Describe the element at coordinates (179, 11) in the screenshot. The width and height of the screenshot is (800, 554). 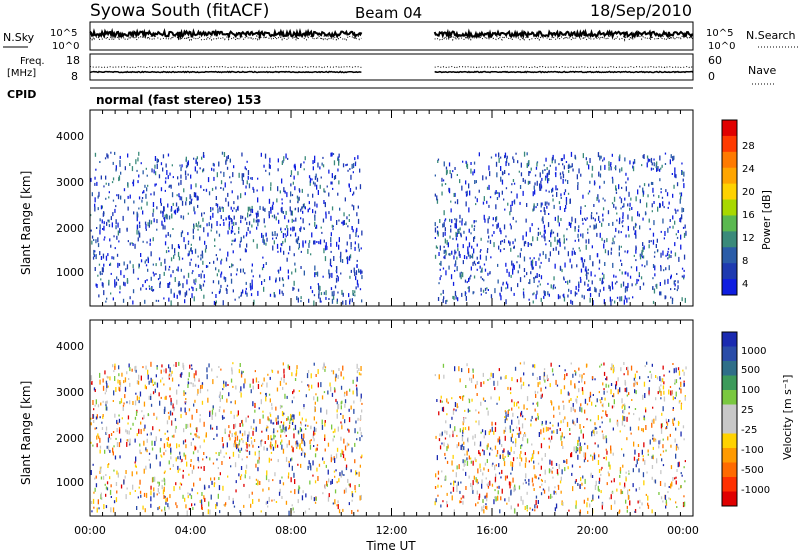
I see `station-title: Syowa South (fitACF)` at that location.